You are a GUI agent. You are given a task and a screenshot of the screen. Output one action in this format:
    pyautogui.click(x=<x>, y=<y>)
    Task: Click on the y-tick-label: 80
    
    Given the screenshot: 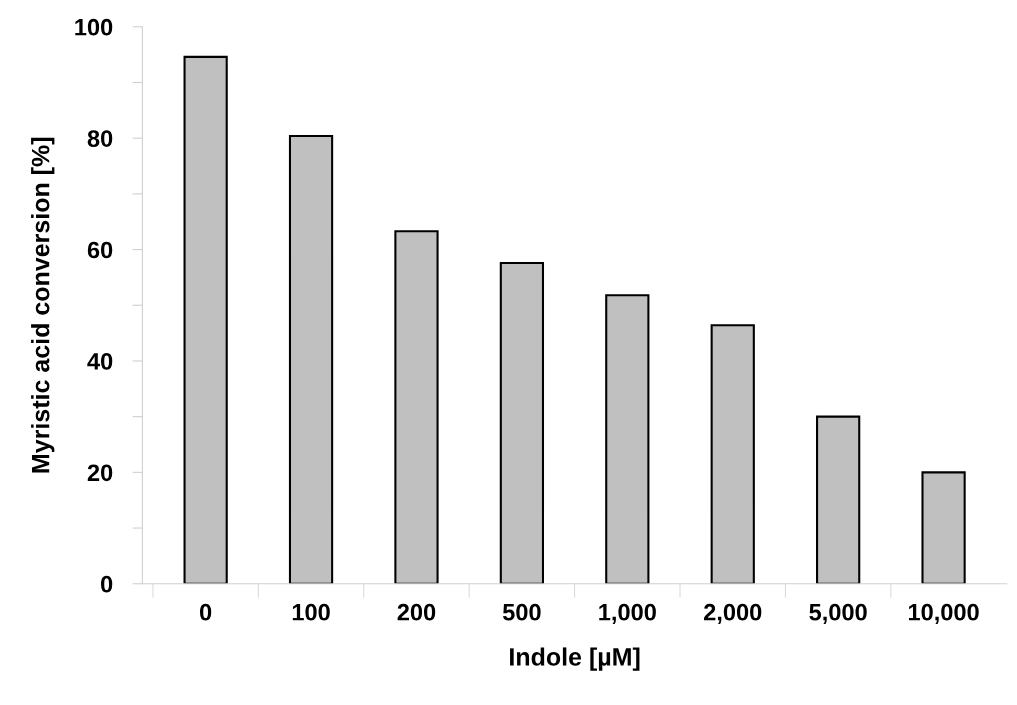 What is the action you would take?
    pyautogui.click(x=100, y=138)
    